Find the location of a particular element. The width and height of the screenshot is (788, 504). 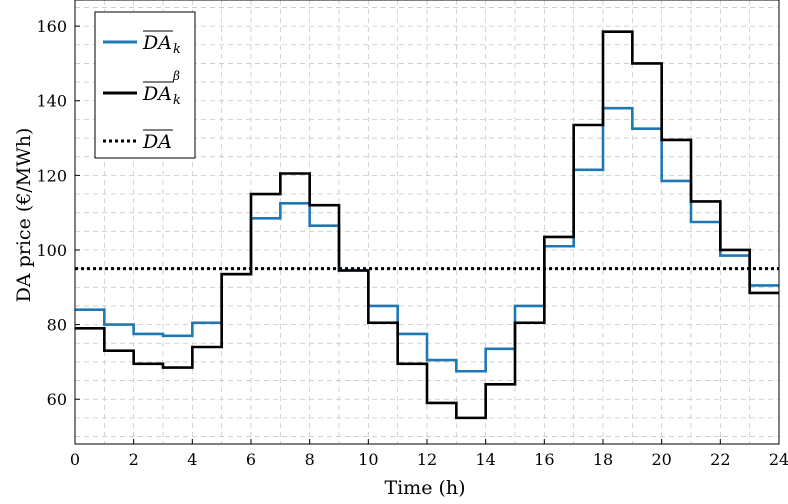

legend-sub-1: k is located at coordinates (177, 100).